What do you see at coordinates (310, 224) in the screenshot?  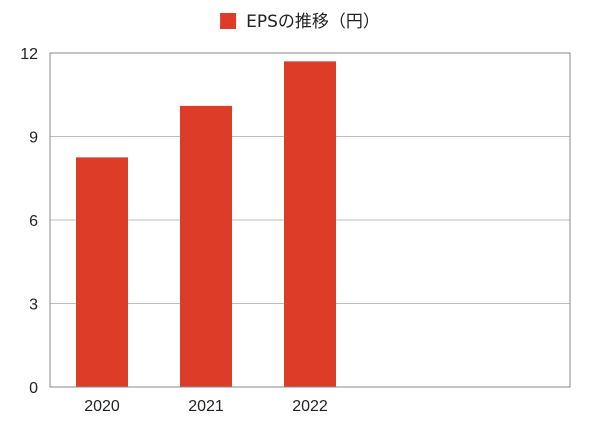 I see `bar-2022` at bounding box center [310, 224].